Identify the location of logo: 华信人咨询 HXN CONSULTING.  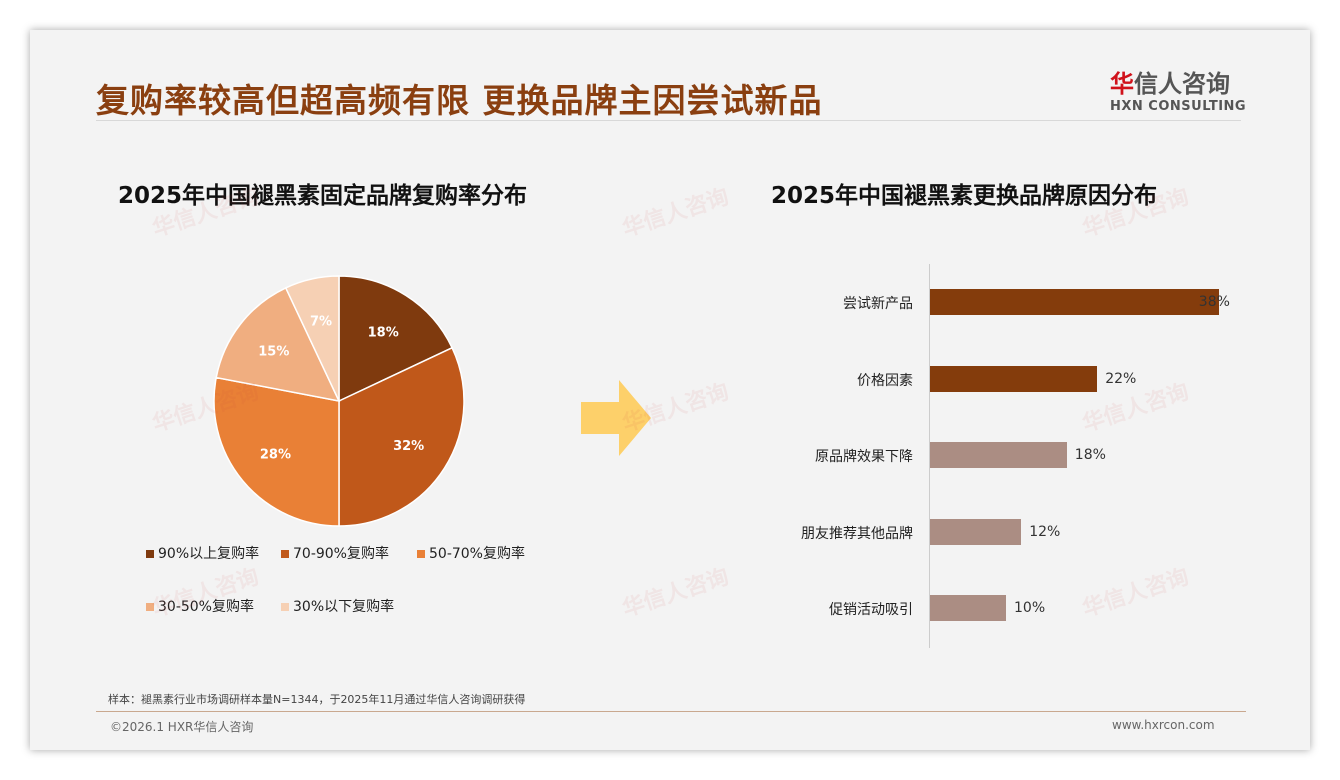
(1178, 89).